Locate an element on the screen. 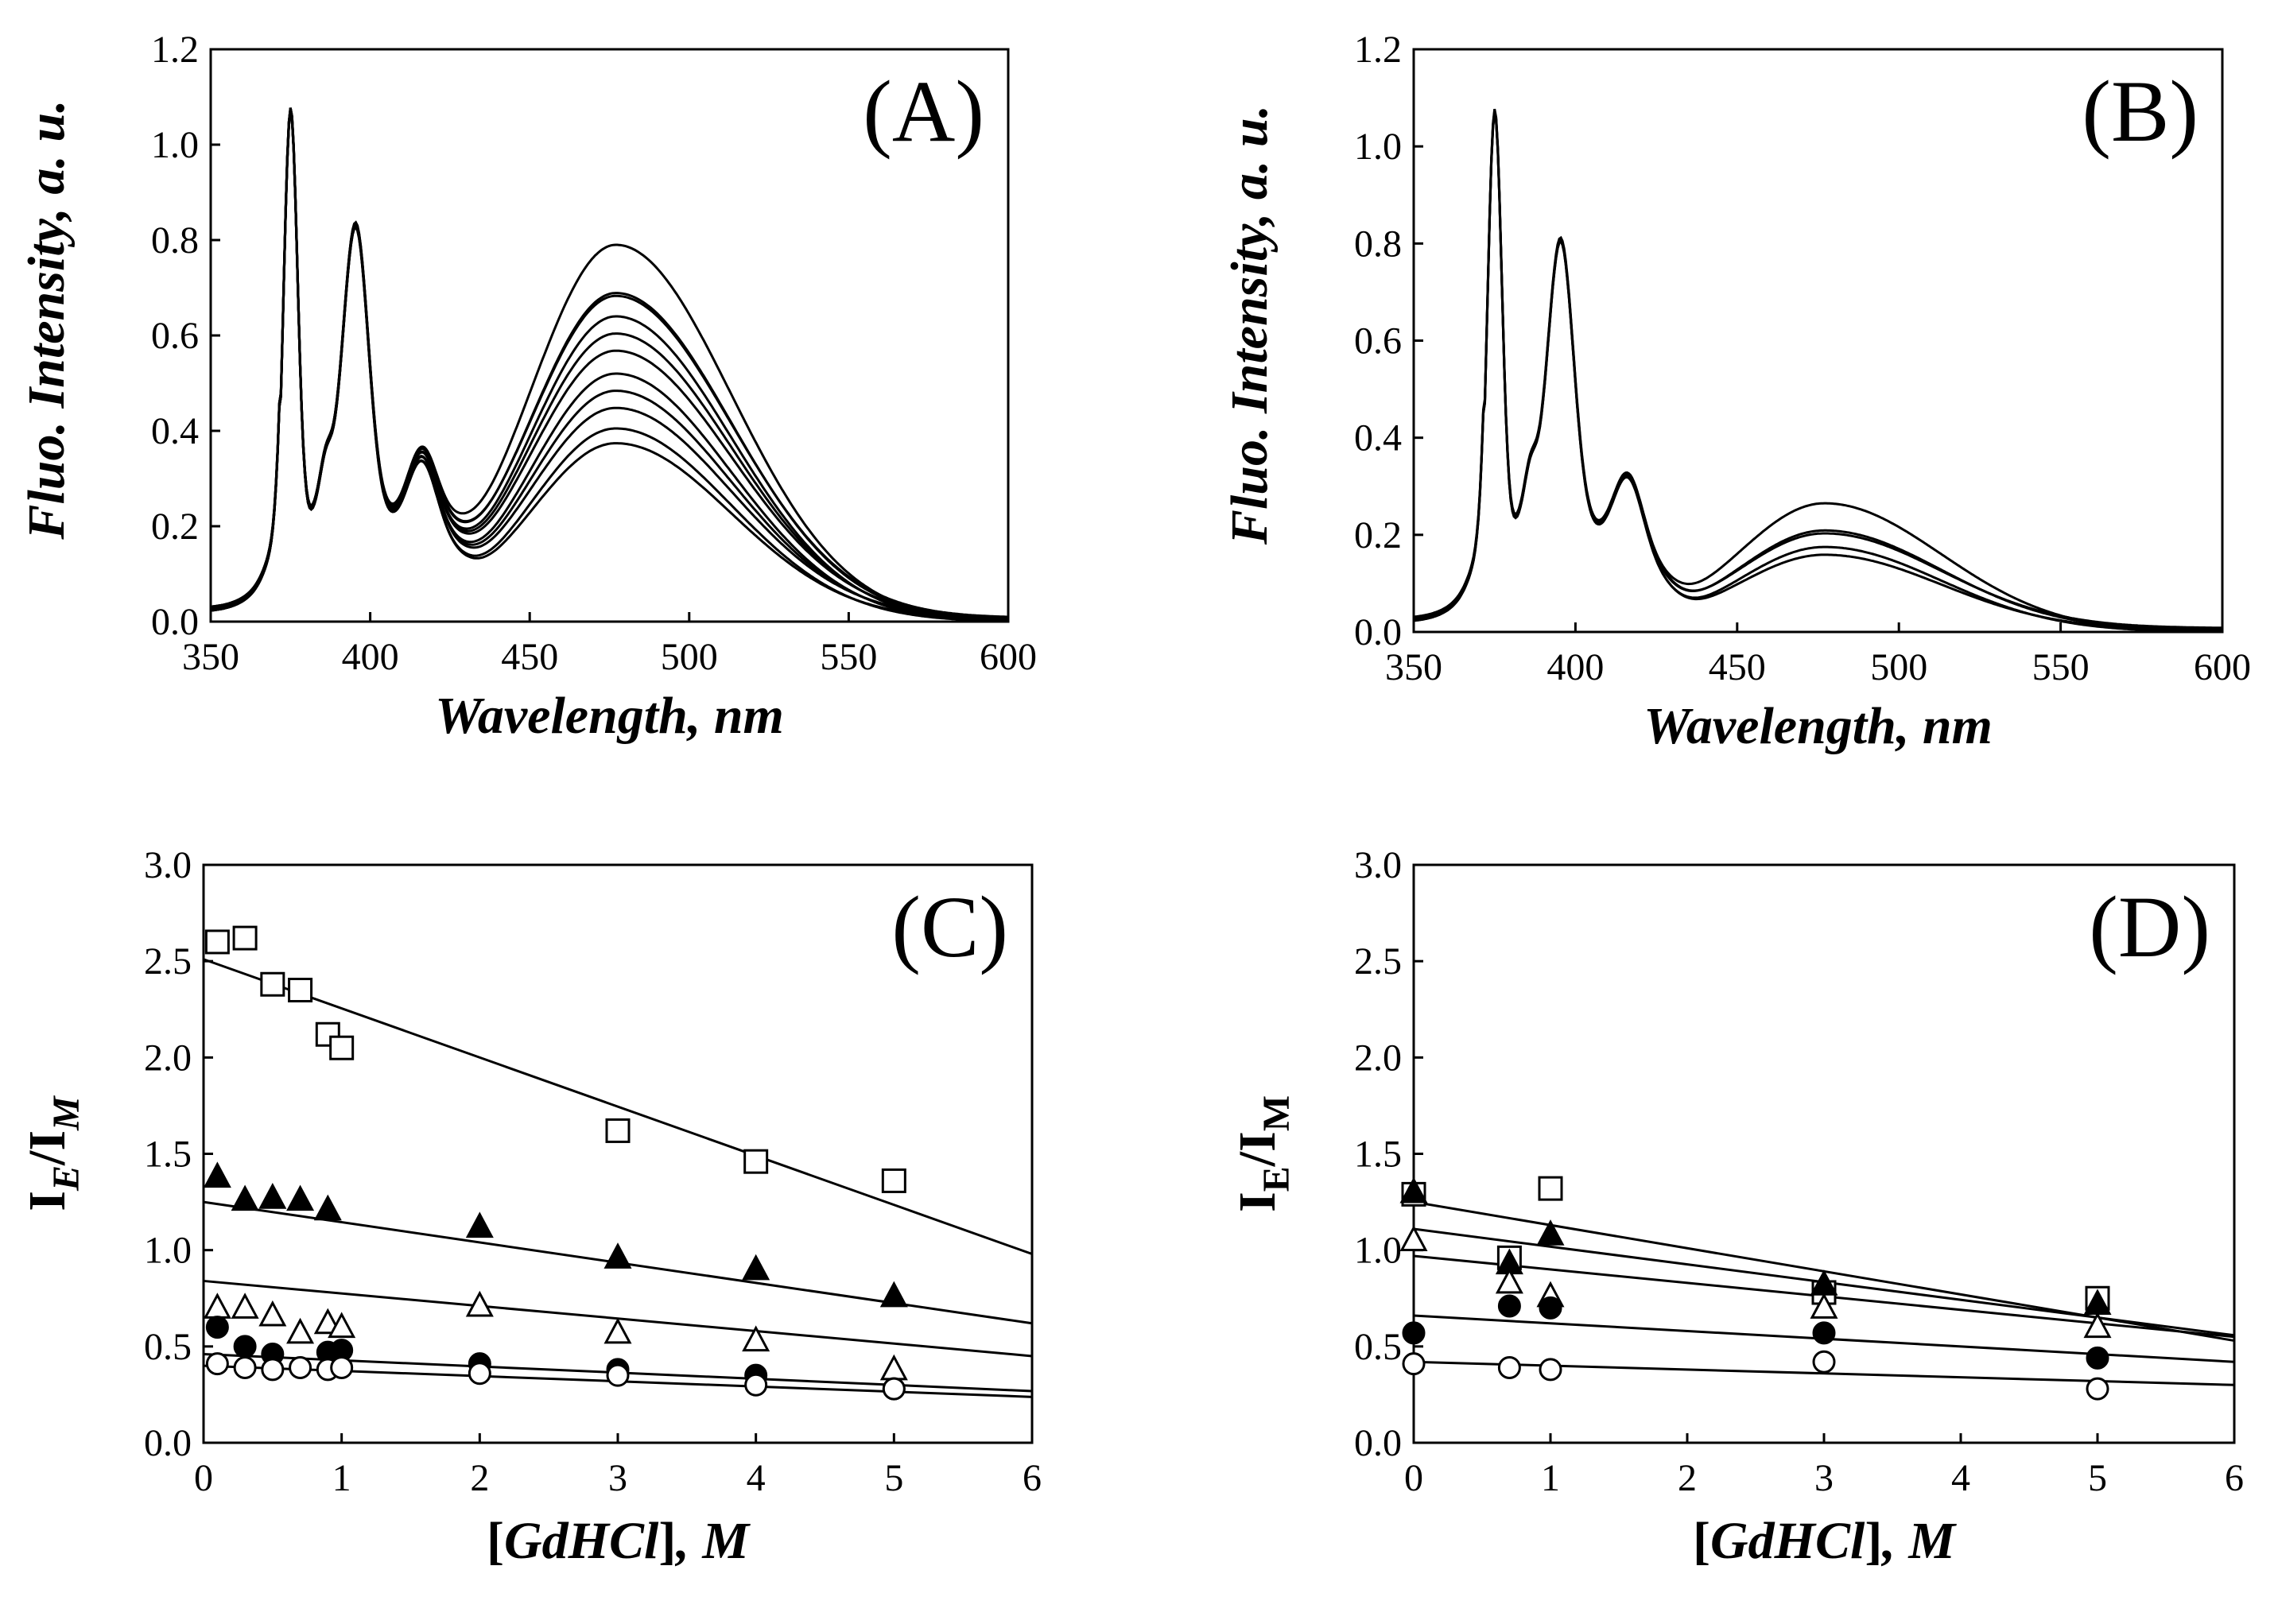  x-tick-label: 0 is located at coordinates (203, 1478).